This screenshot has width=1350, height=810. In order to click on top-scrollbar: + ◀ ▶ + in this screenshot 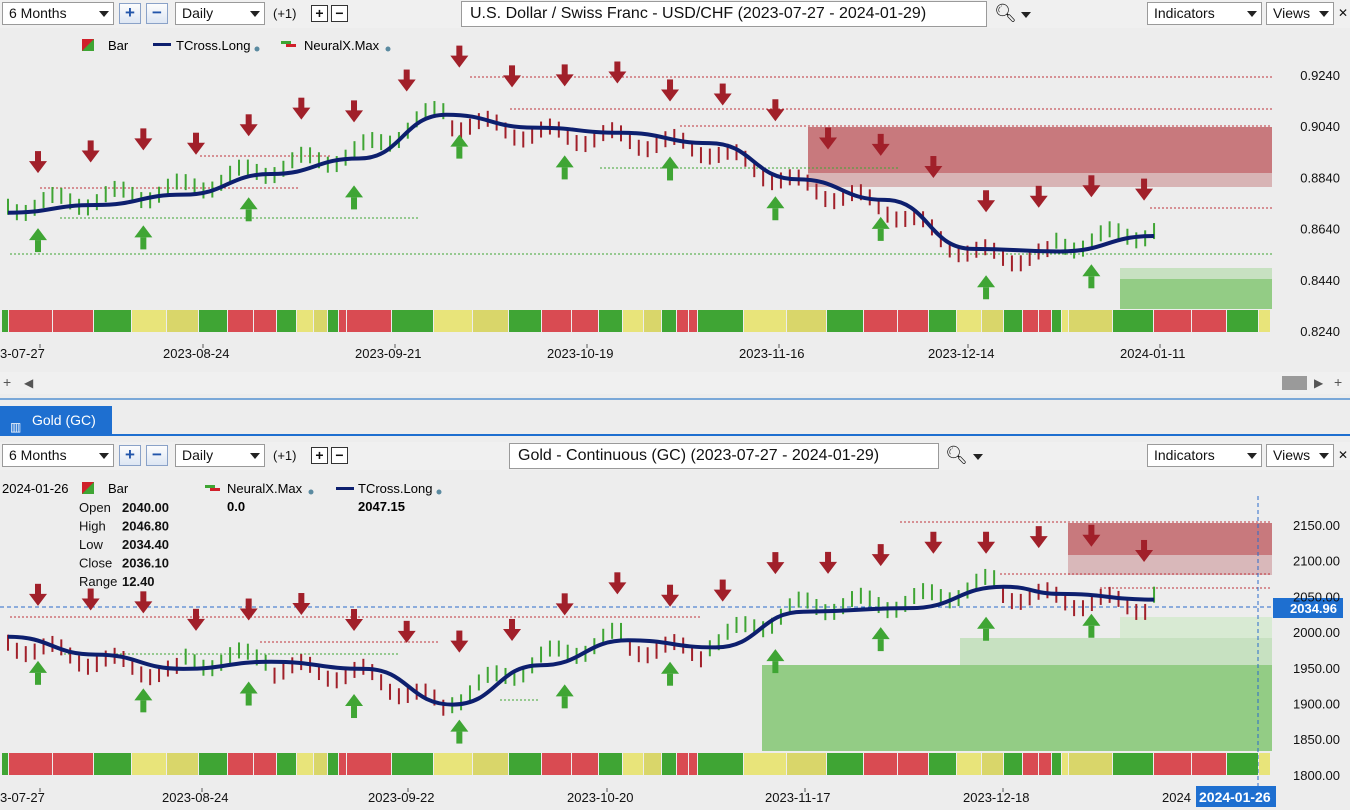, I will do `click(675, 383)`.